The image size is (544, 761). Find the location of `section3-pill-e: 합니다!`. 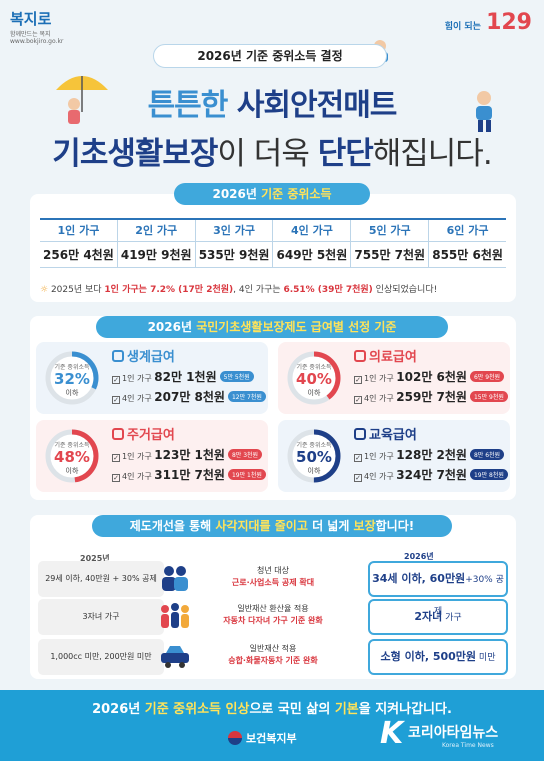

section3-pill-e: 합니다! is located at coordinates (395, 526).